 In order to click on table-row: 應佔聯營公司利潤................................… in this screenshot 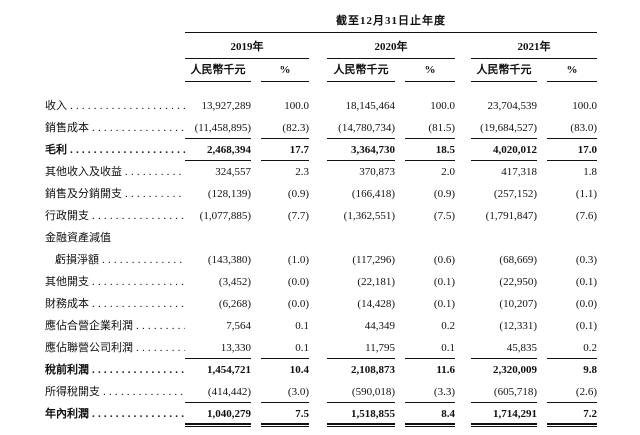, I will do `click(321, 348)`.